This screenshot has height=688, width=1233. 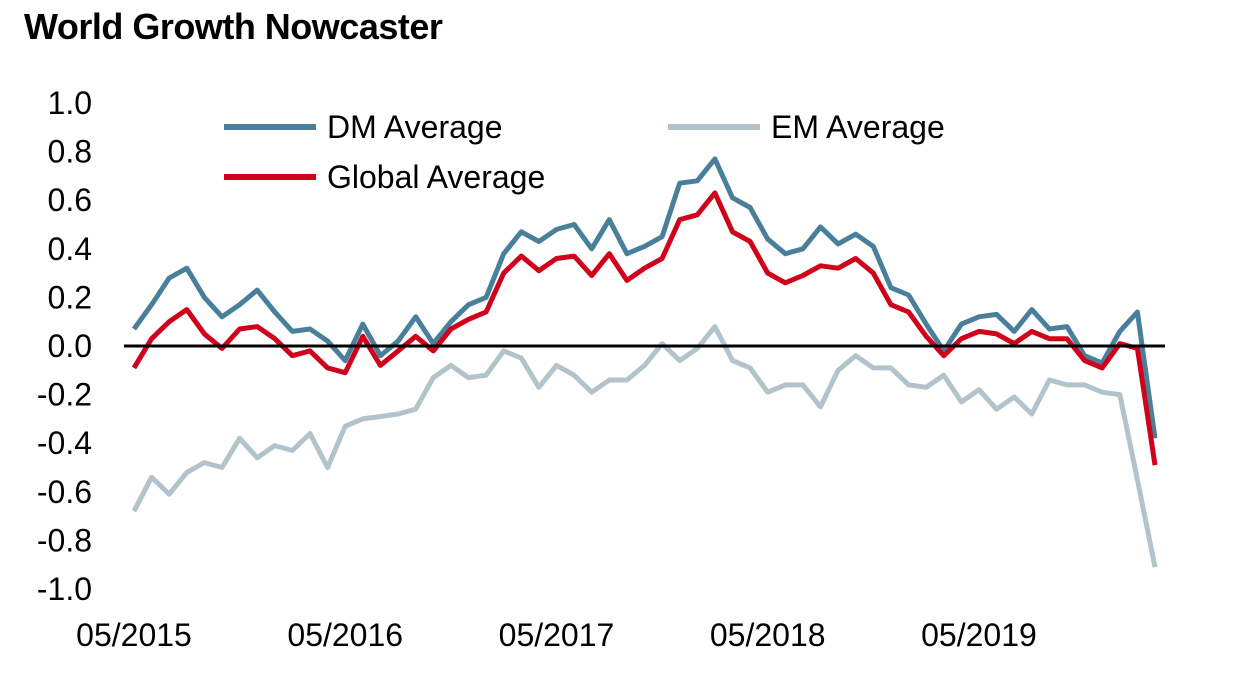 I want to click on x-tick-label: 05/2019, so click(x=979, y=635).